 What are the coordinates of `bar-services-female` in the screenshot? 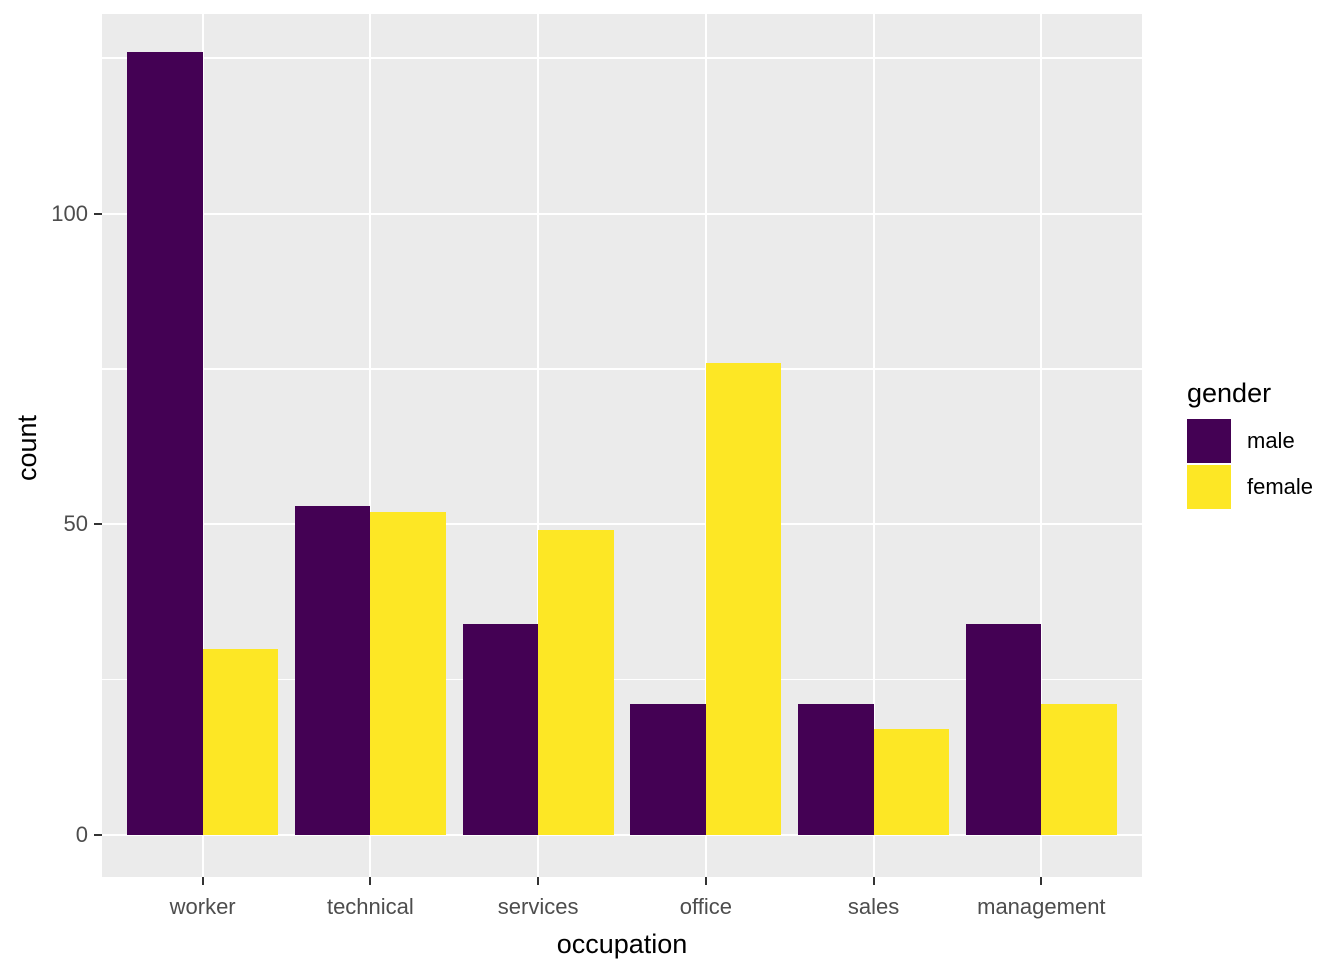 It's located at (576, 682).